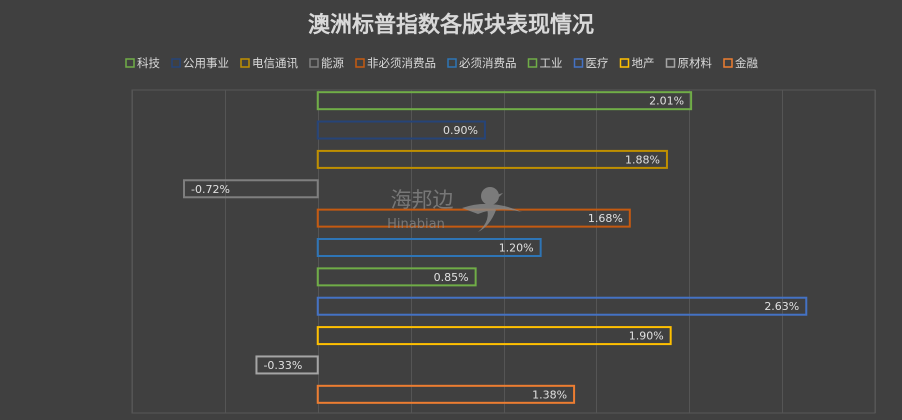 The image size is (902, 420). I want to click on legend-item: 金融, so click(740, 63).